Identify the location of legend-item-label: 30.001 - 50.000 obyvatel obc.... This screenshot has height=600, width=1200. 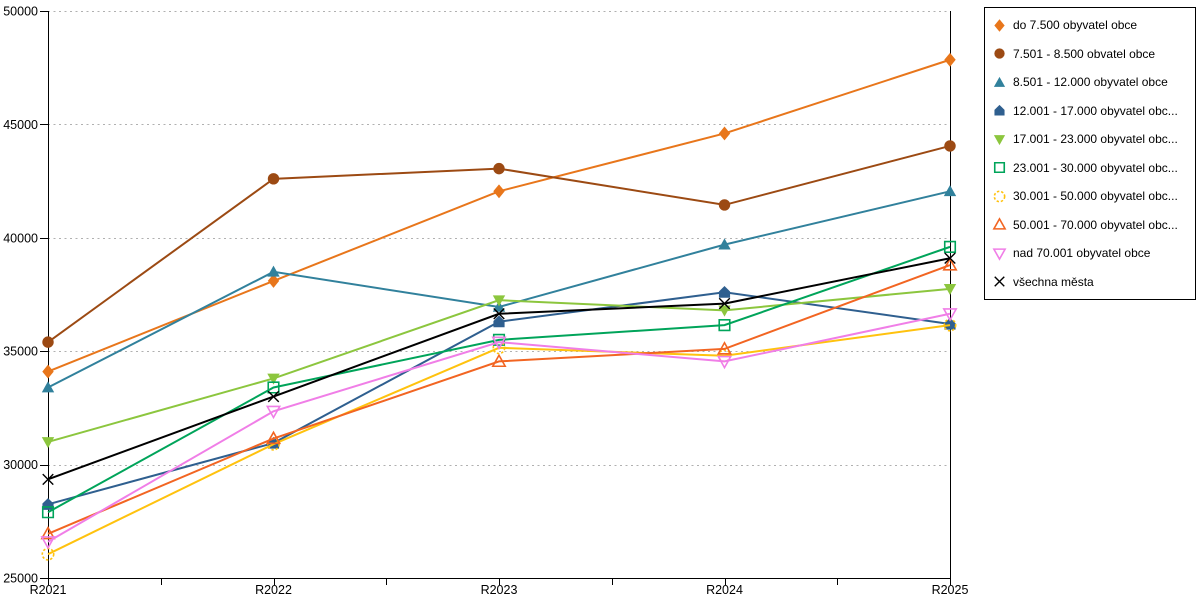
(1095, 196).